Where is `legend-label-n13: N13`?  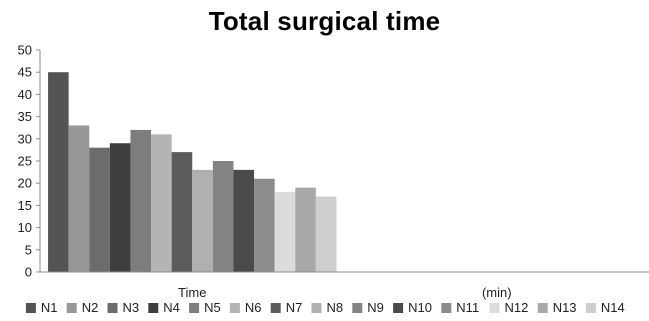
legend-label-n13: N13 is located at coordinates (565, 307).